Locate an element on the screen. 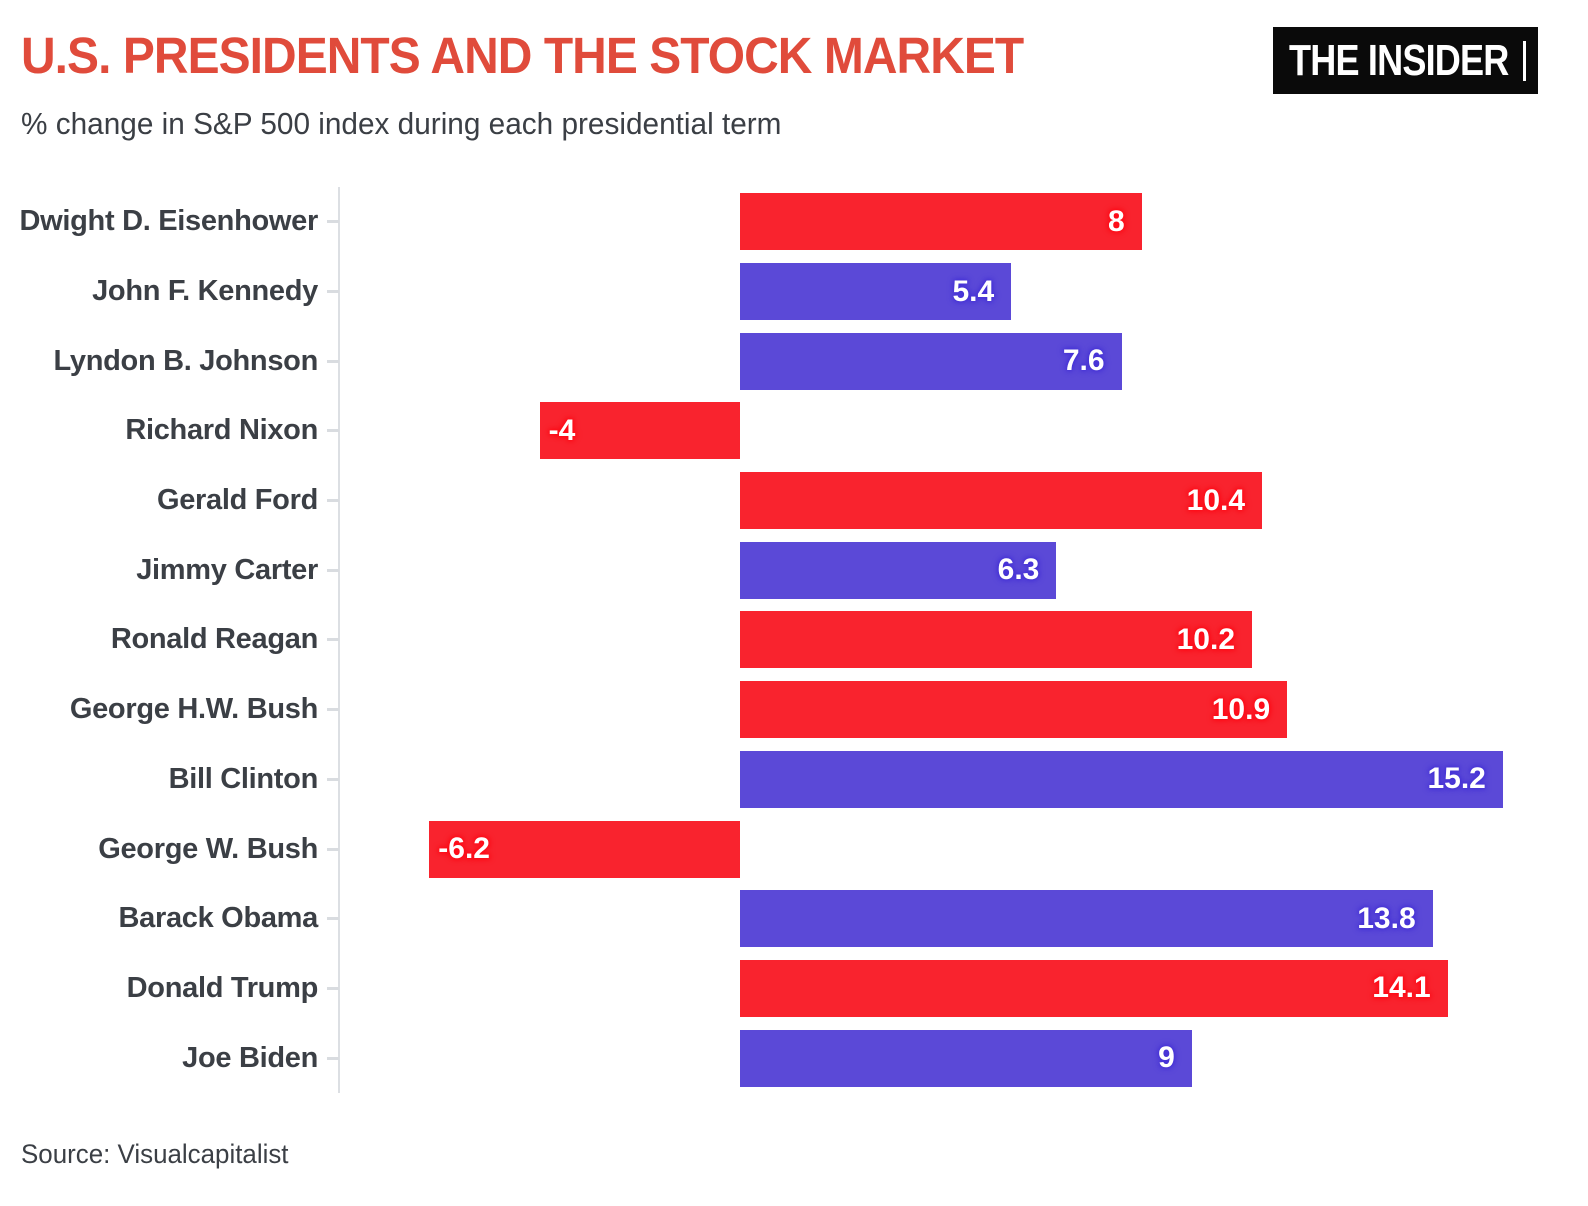 The height and width of the screenshot is (1206, 1588). source-credit: Source: Visualcapitalist is located at coordinates (155, 1154).